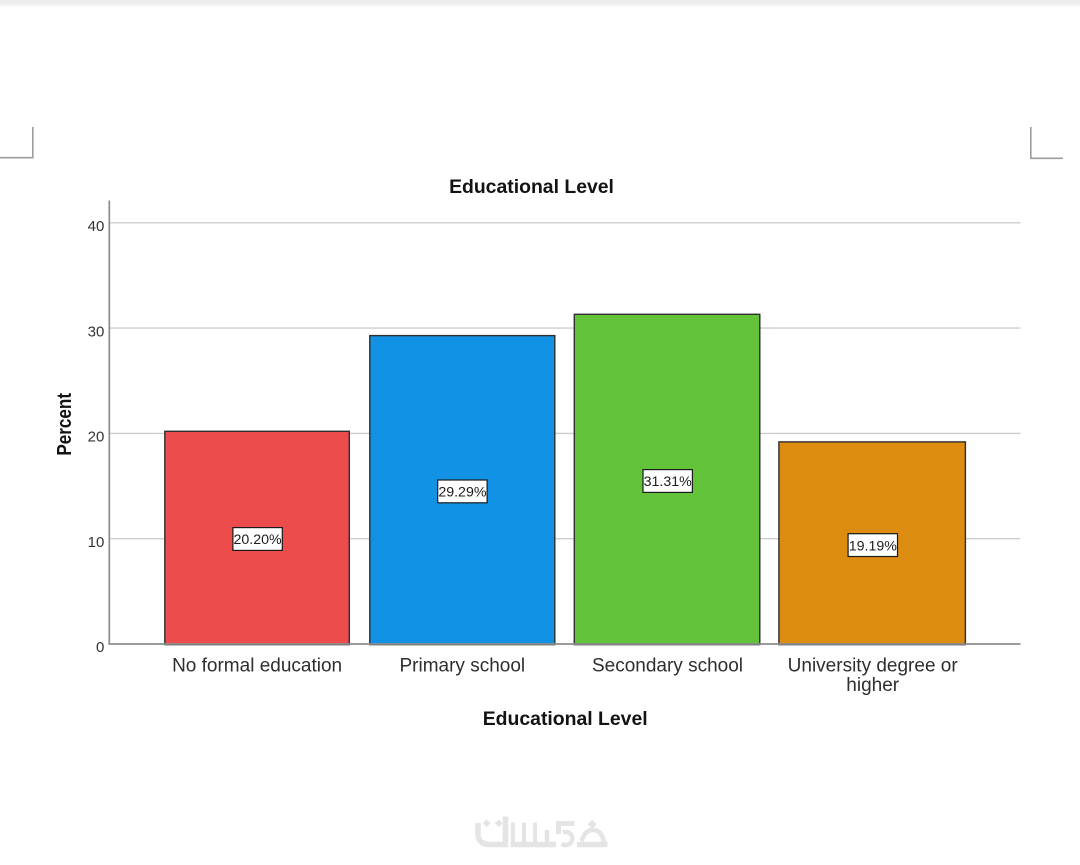 The width and height of the screenshot is (1080, 865). Describe the element at coordinates (96, 226) in the screenshot. I see `svg-text: 40` at that location.